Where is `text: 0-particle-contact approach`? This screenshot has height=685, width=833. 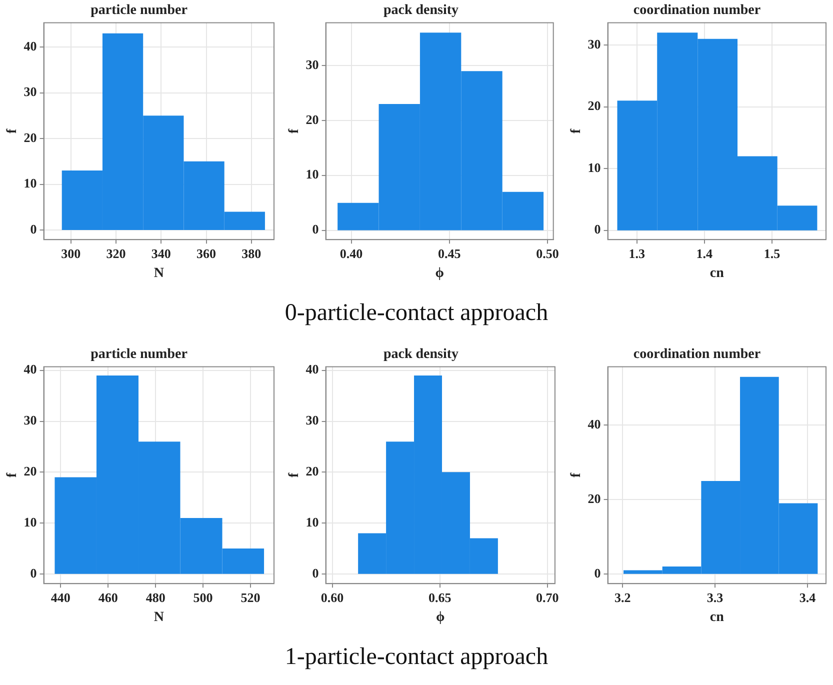 text: 0-particle-contact approach is located at coordinates (416, 313).